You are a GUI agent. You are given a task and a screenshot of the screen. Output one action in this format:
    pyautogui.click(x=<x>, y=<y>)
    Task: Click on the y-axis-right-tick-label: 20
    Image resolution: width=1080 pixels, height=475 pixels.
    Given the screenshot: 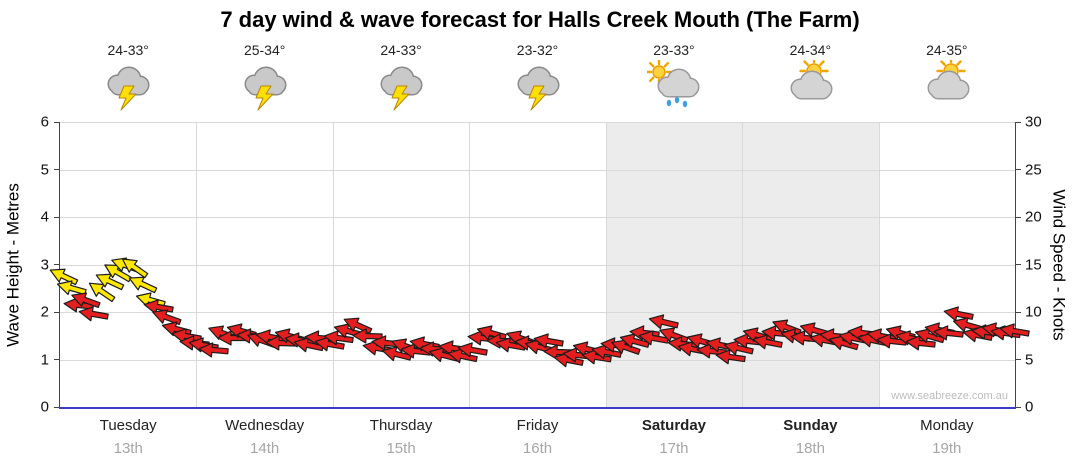 What is the action you would take?
    pyautogui.click(x=1033, y=217)
    